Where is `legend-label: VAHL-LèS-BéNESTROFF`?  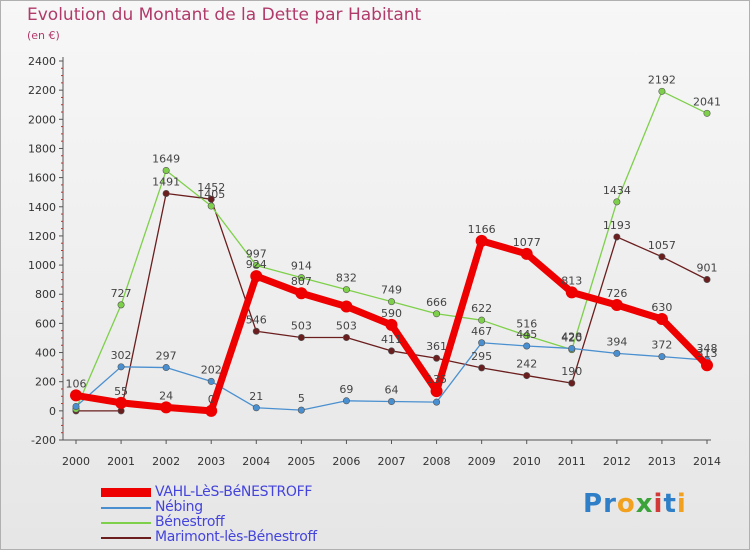
legend-label: VAHL-LèS-BéNESTROFF is located at coordinates (234, 492).